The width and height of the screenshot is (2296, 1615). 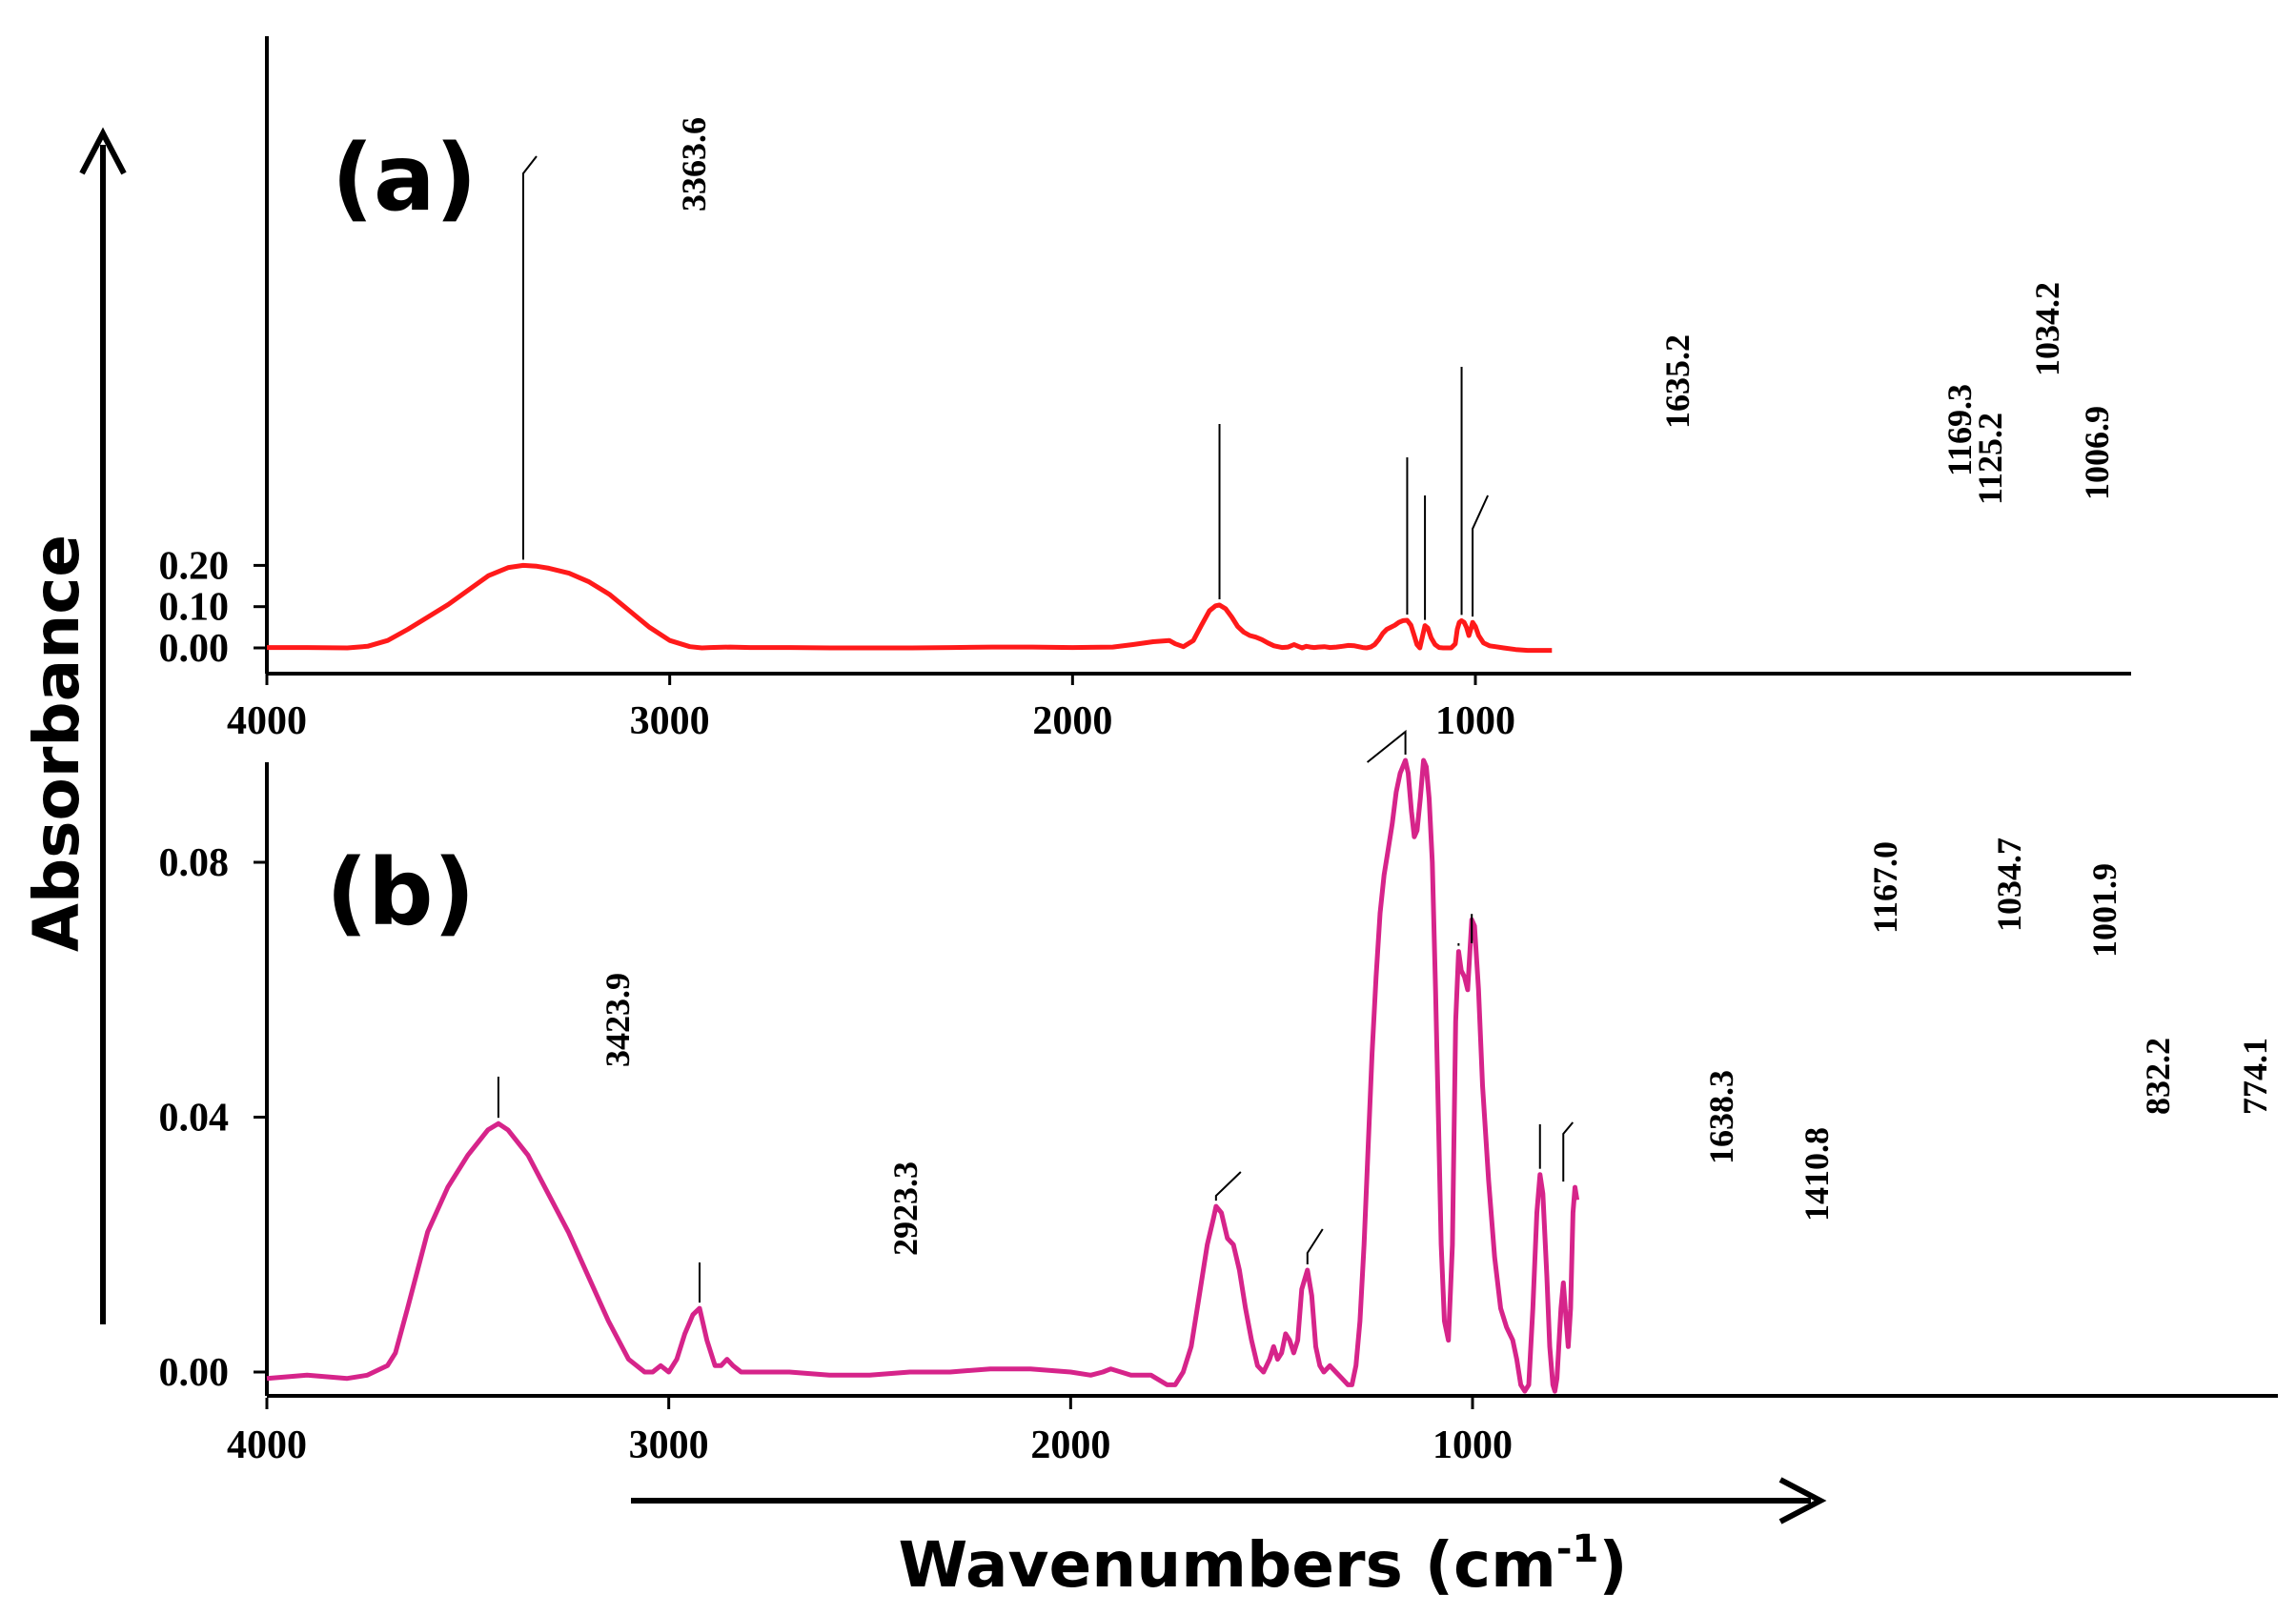 I want to click on panel-b-peak-annotation: 3423.9, so click(x=567, y=1046).